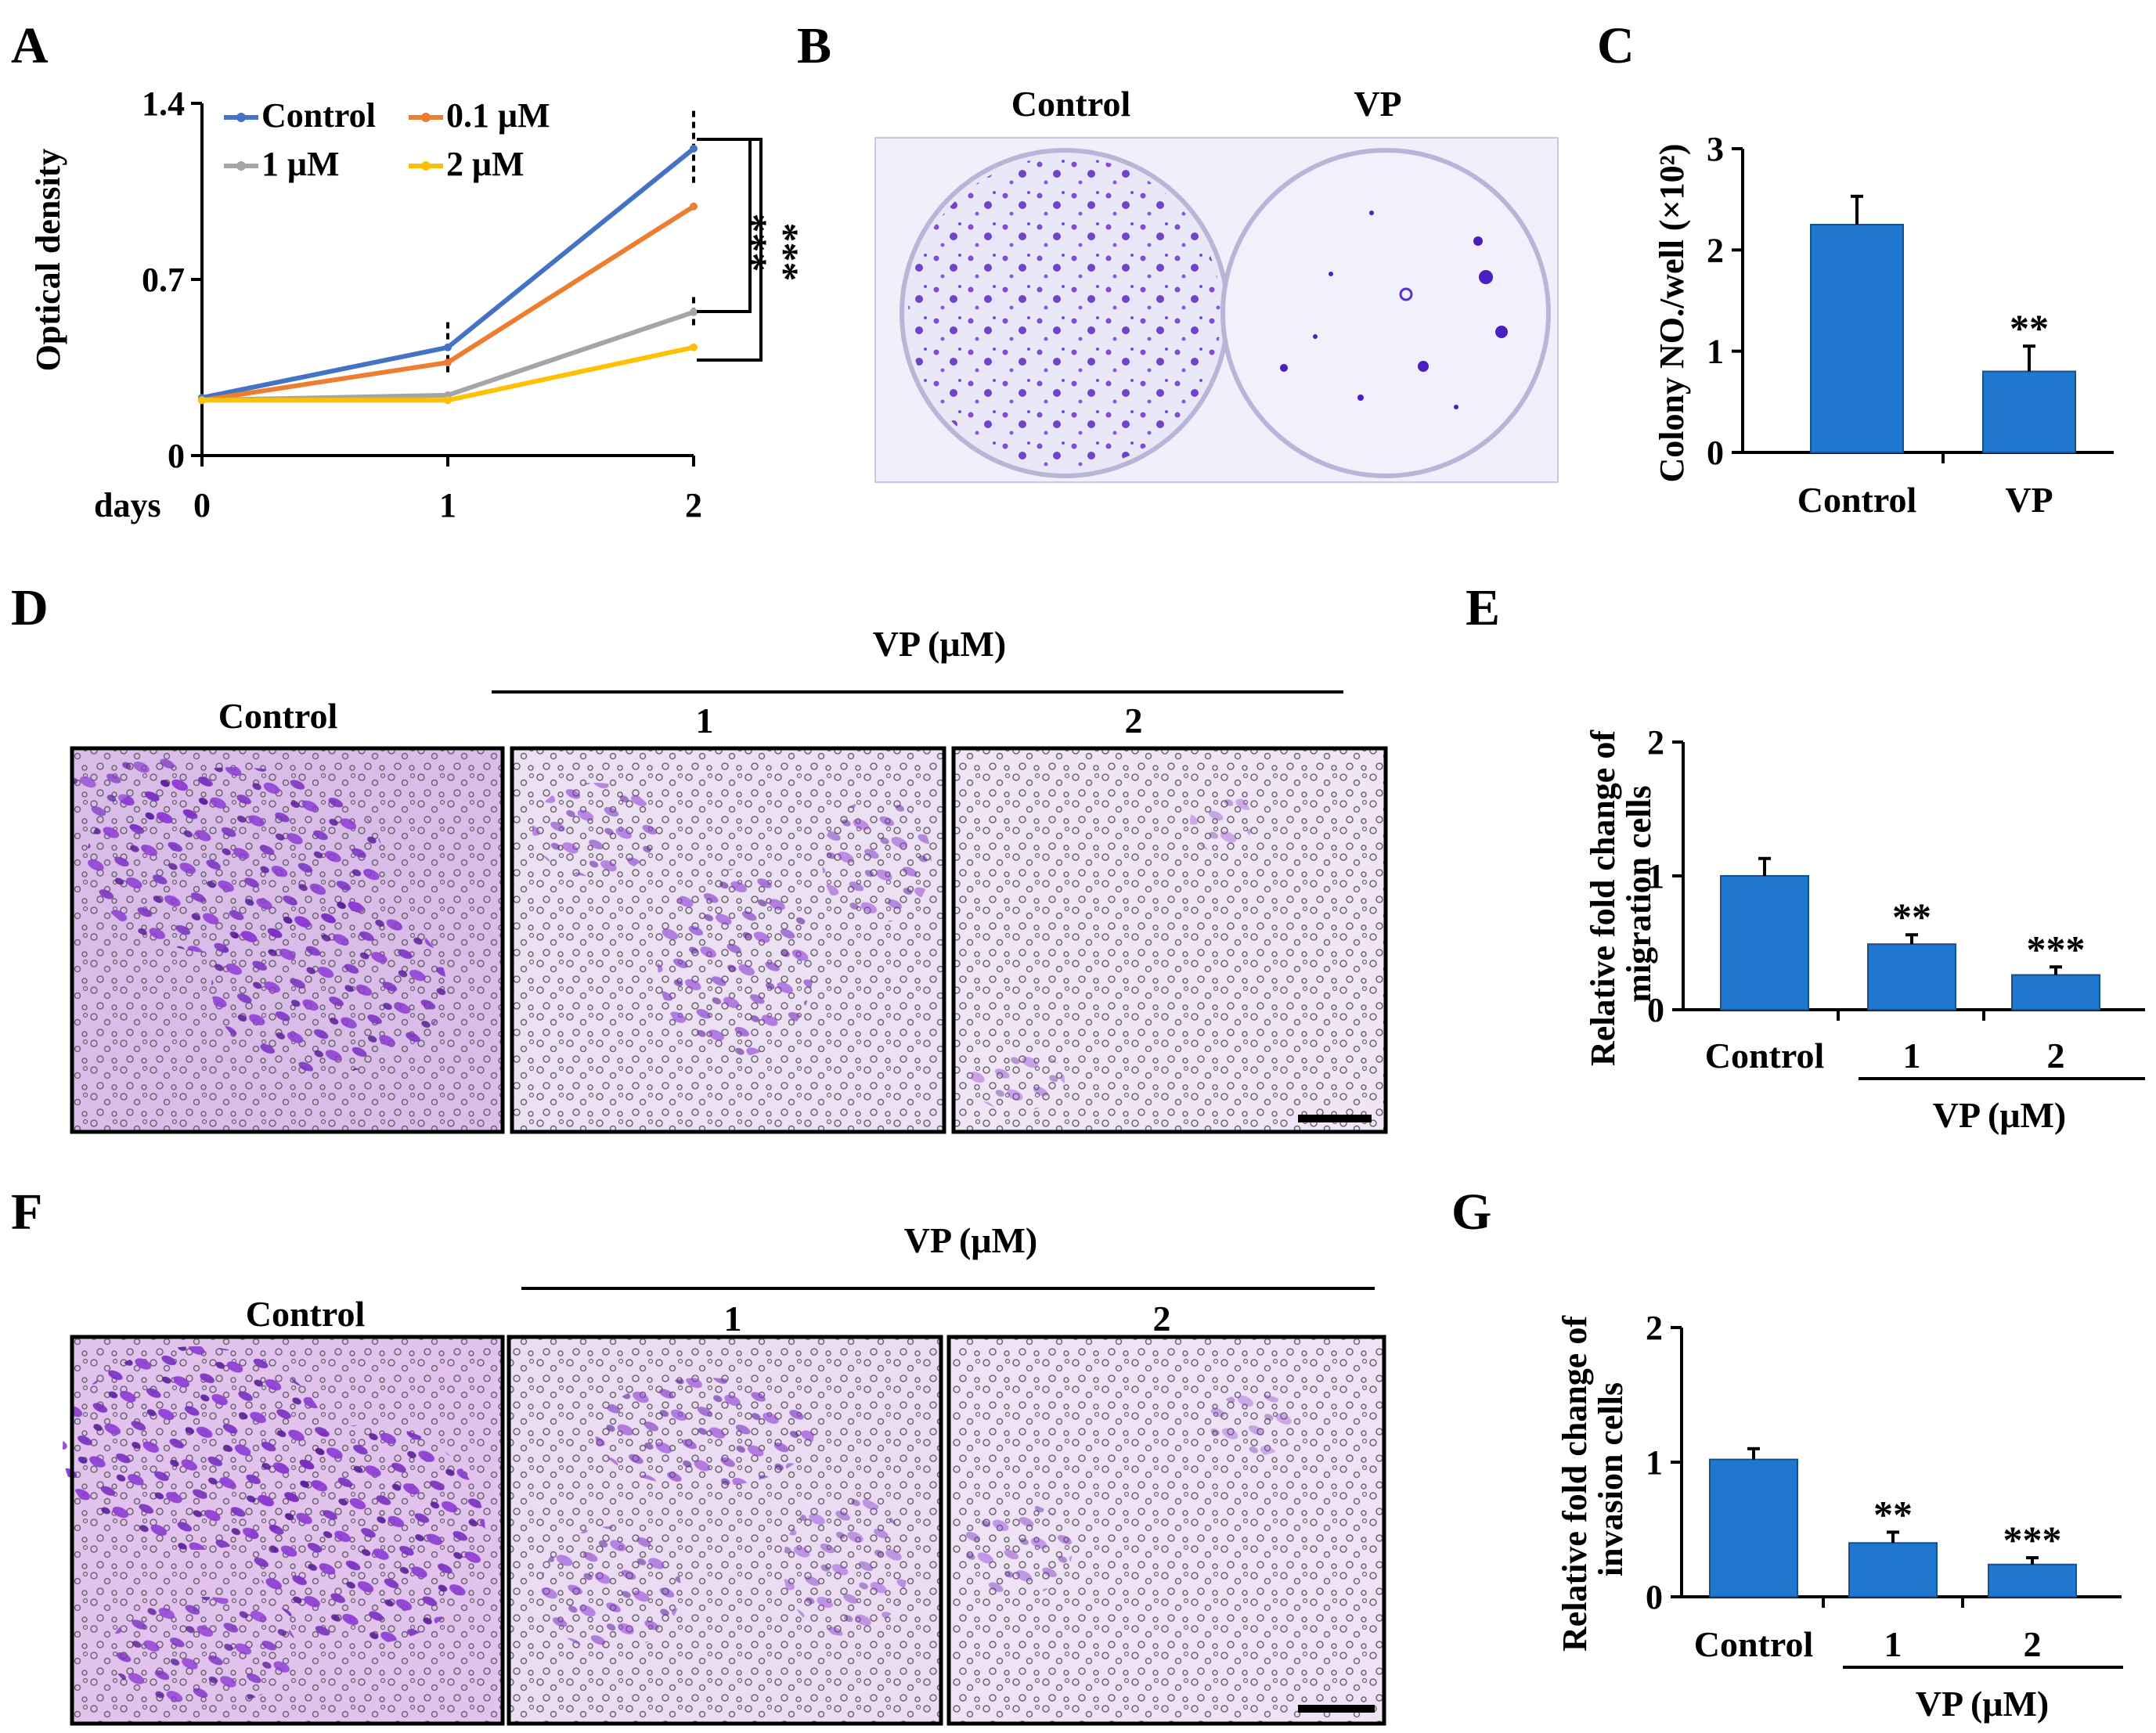 This screenshot has height=1733, width=2156. I want to click on b-colonies-vp, so click(1394, 310).